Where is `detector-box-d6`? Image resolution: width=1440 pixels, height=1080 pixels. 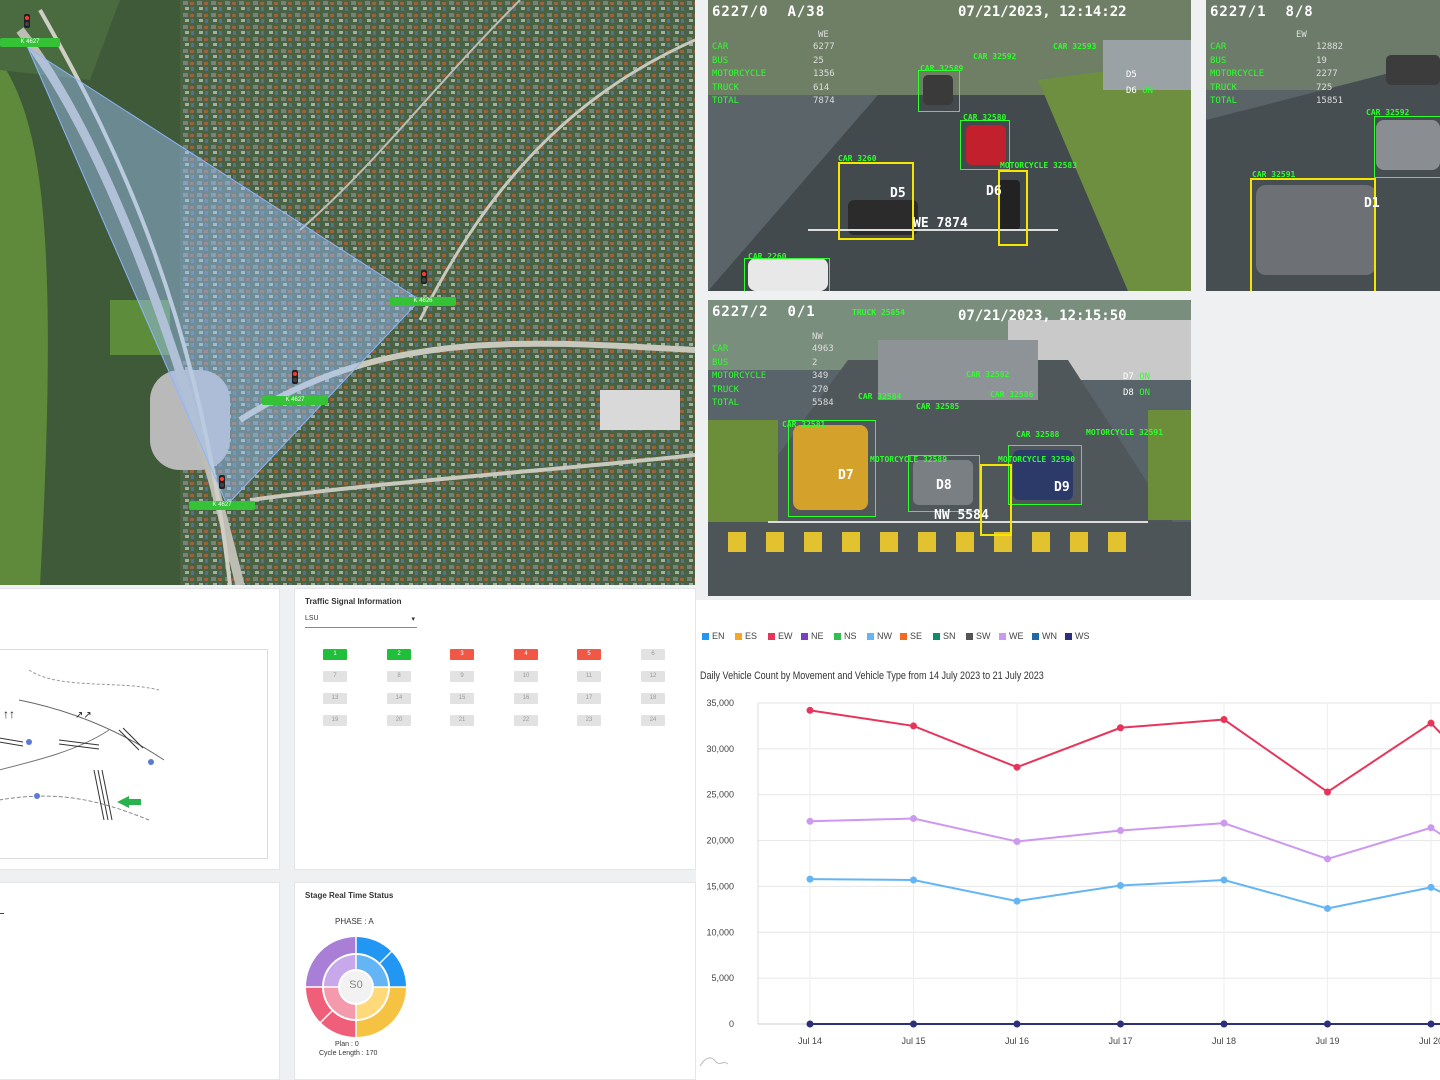 detector-box-d6 is located at coordinates (1013, 208).